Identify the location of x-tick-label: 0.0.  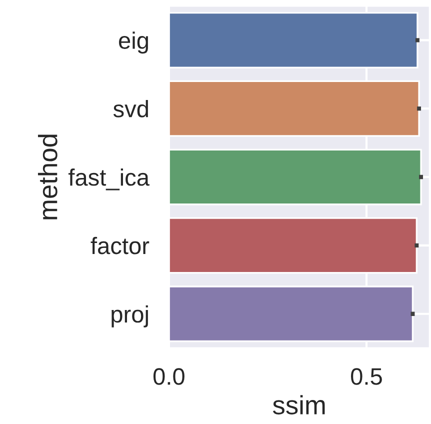
(168, 376).